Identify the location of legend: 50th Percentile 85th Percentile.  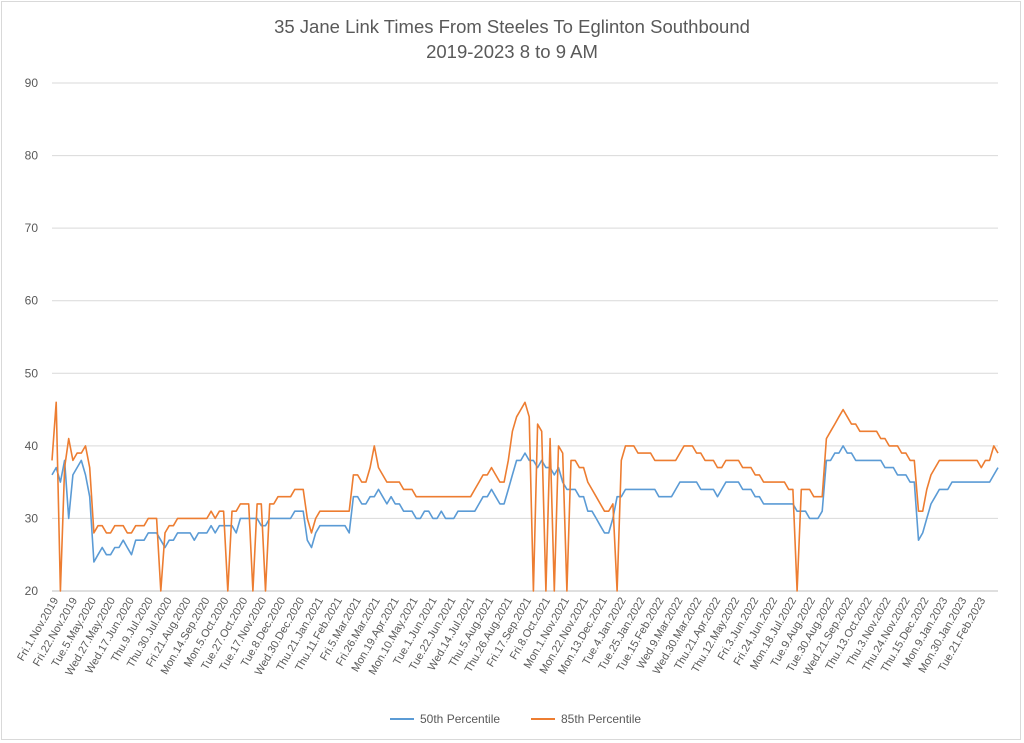
(512, 720).